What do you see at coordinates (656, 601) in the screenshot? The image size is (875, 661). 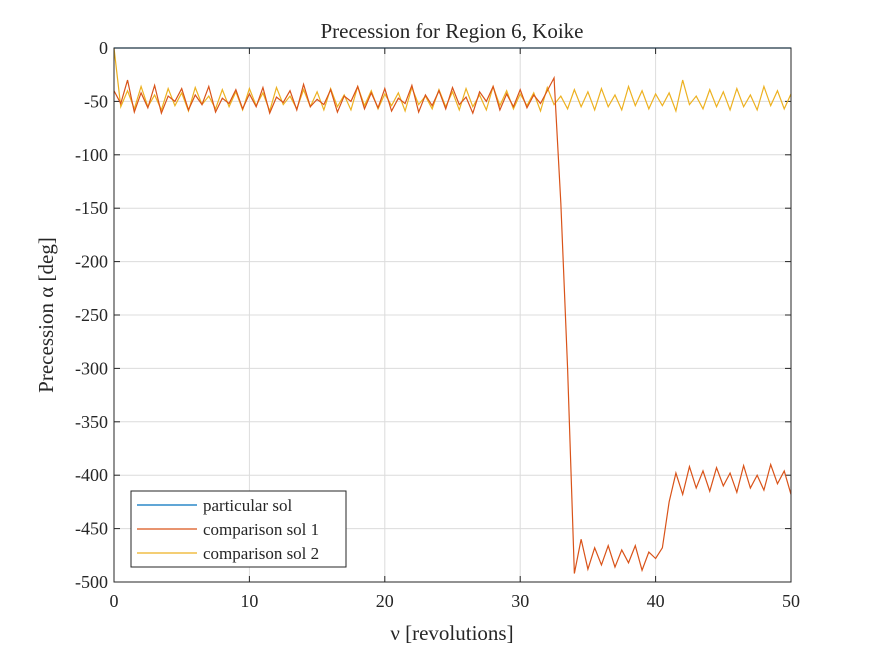 I see `x-tick-label: 40` at bounding box center [656, 601].